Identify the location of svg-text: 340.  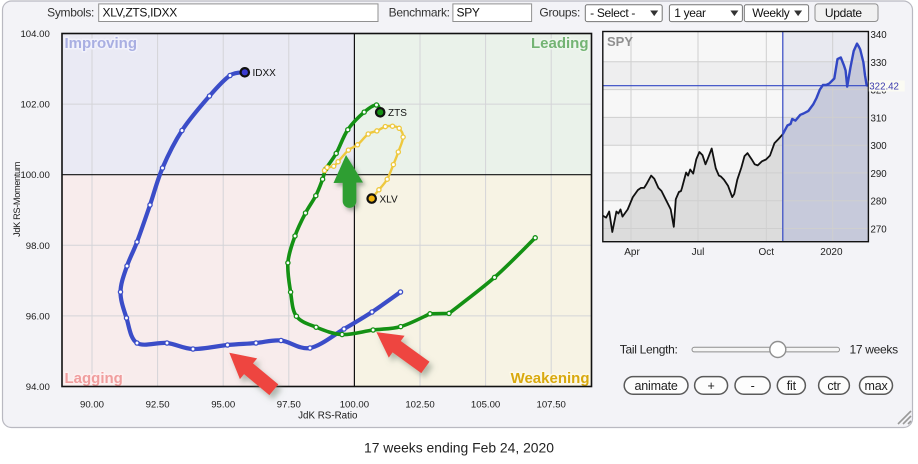
(879, 35).